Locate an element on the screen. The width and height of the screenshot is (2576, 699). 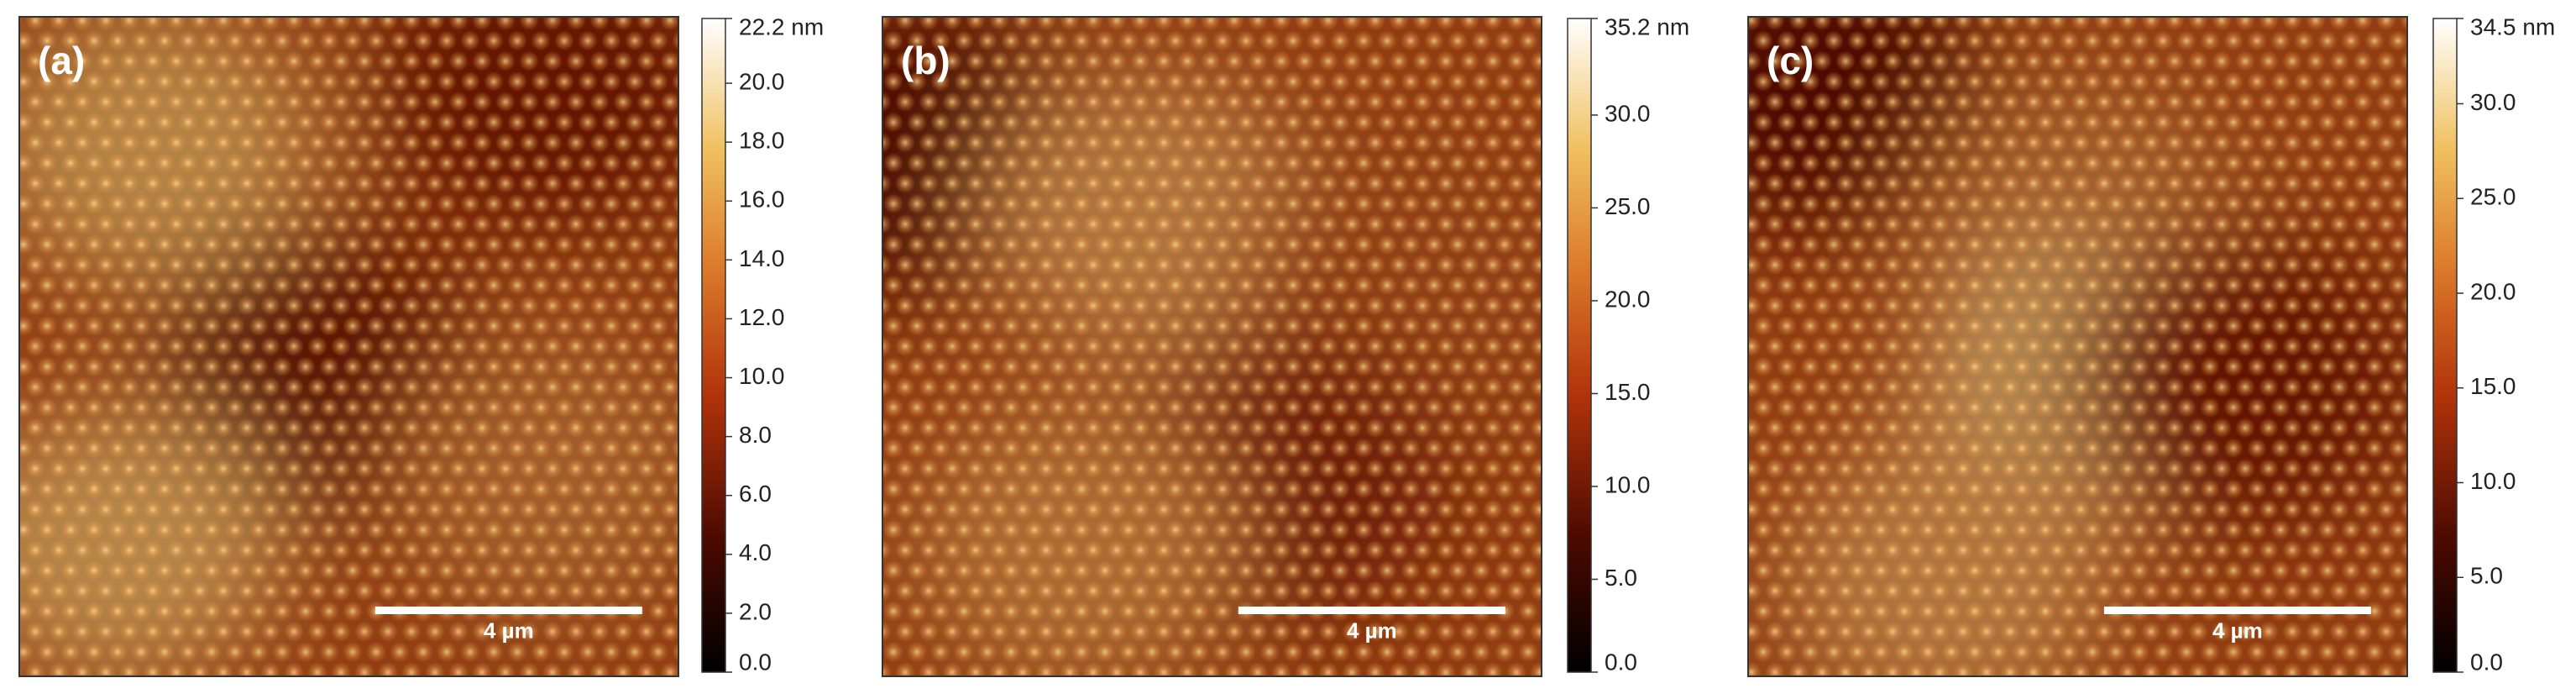
colorbar-tick-label: 2.0 is located at coordinates (755, 611).